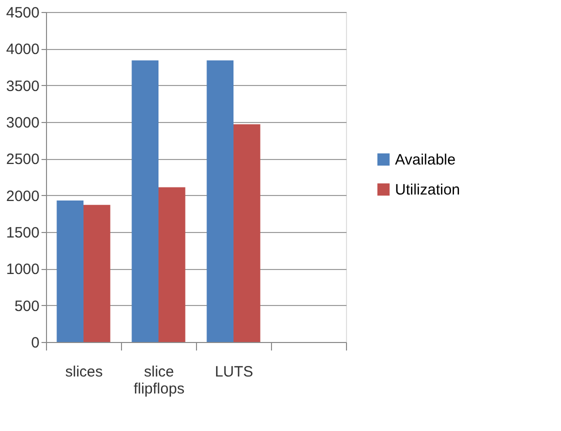 Image resolution: width=561 pixels, height=431 pixels. I want to click on y-tick-label: 2500, so click(23, 159).